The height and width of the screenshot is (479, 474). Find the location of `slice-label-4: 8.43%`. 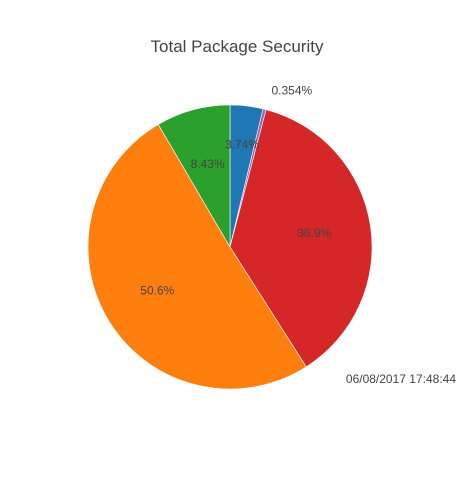

slice-label-4: 8.43% is located at coordinates (208, 164).